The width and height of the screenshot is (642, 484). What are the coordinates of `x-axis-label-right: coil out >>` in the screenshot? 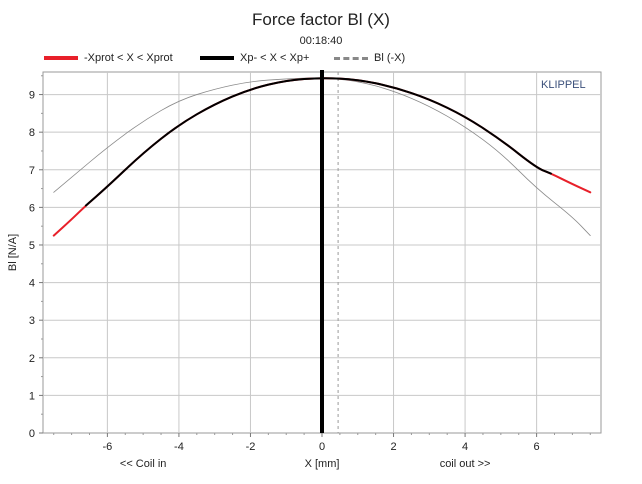 It's located at (465, 464).